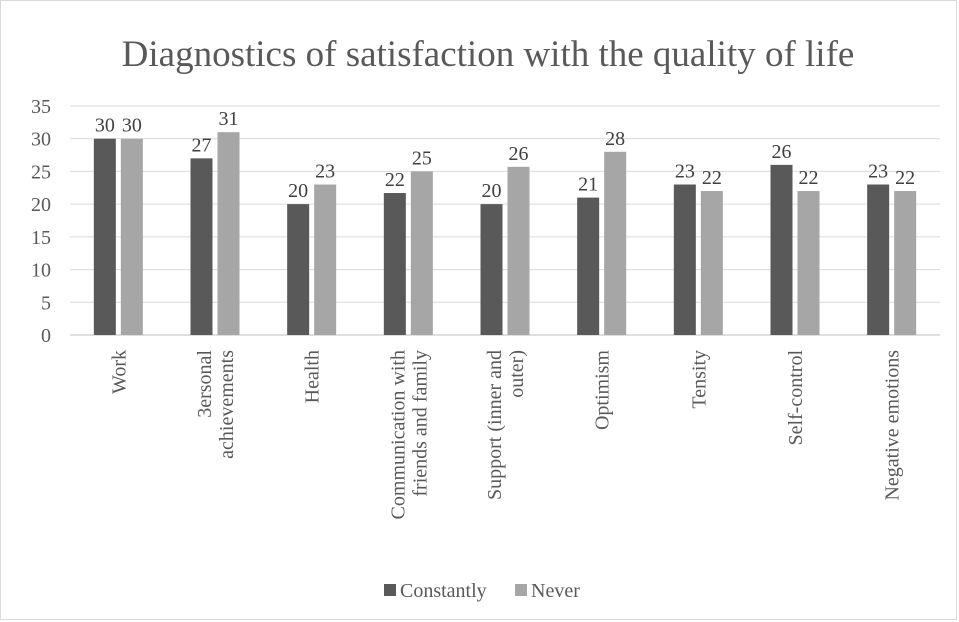  Describe the element at coordinates (893, 425) in the screenshot. I see `x-tick-label: Negative emotions` at that location.